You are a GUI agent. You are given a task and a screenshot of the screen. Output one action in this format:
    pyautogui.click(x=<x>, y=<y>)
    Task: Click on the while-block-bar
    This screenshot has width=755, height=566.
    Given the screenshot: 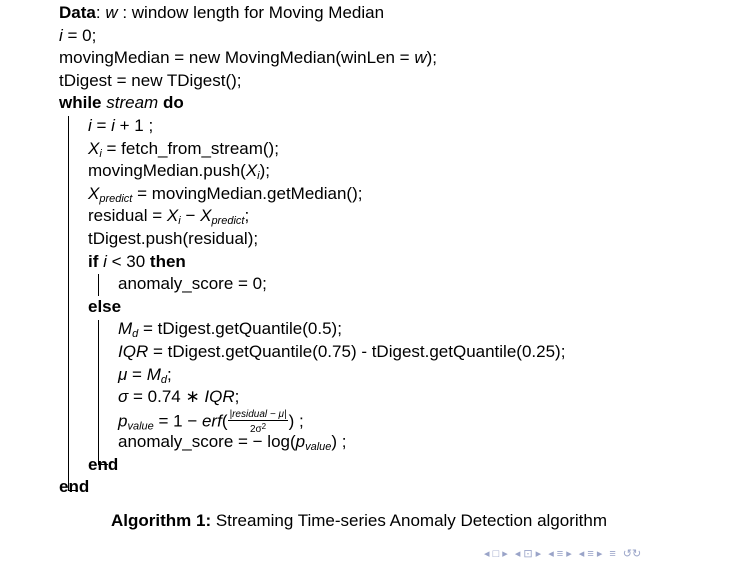 What is the action you would take?
    pyautogui.click(x=68, y=303)
    